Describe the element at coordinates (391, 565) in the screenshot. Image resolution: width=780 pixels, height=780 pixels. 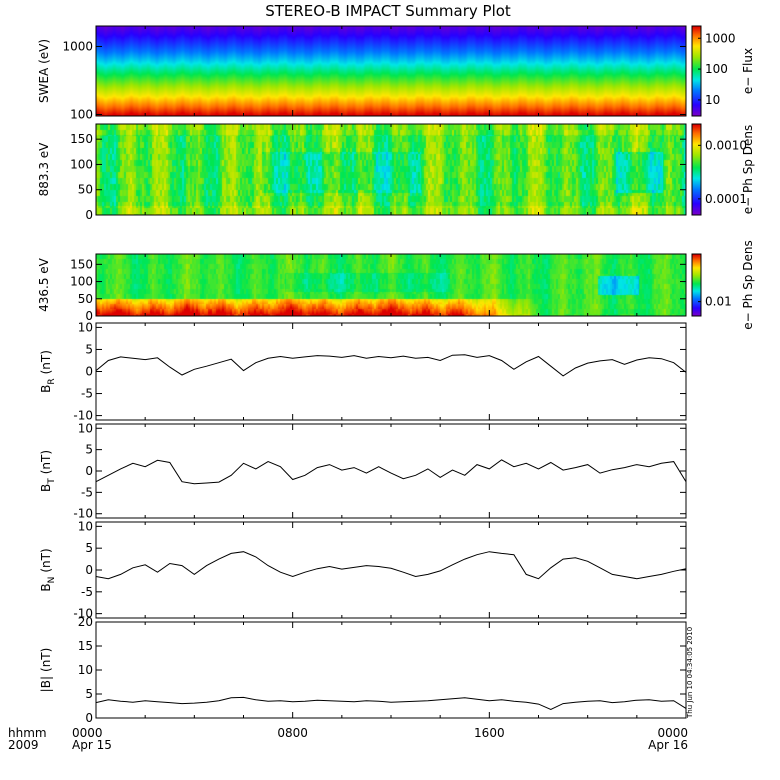
I see `series-line-bn` at that location.